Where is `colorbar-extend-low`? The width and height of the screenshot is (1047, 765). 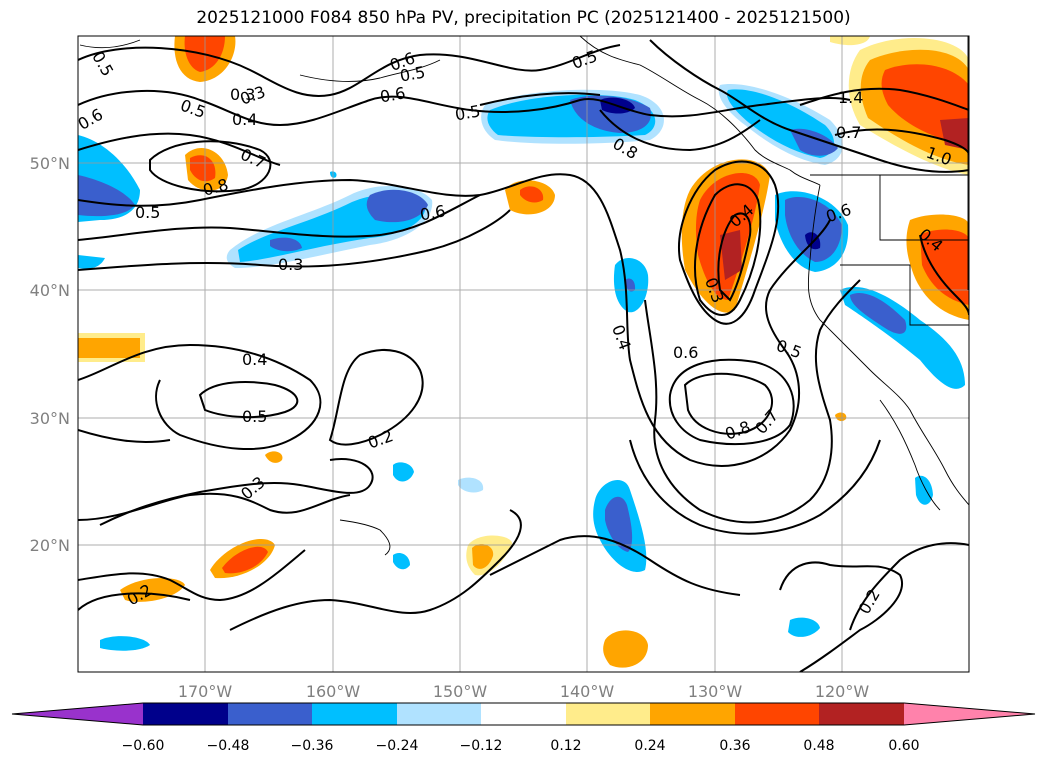 colorbar-extend-low is located at coordinates (77, 714).